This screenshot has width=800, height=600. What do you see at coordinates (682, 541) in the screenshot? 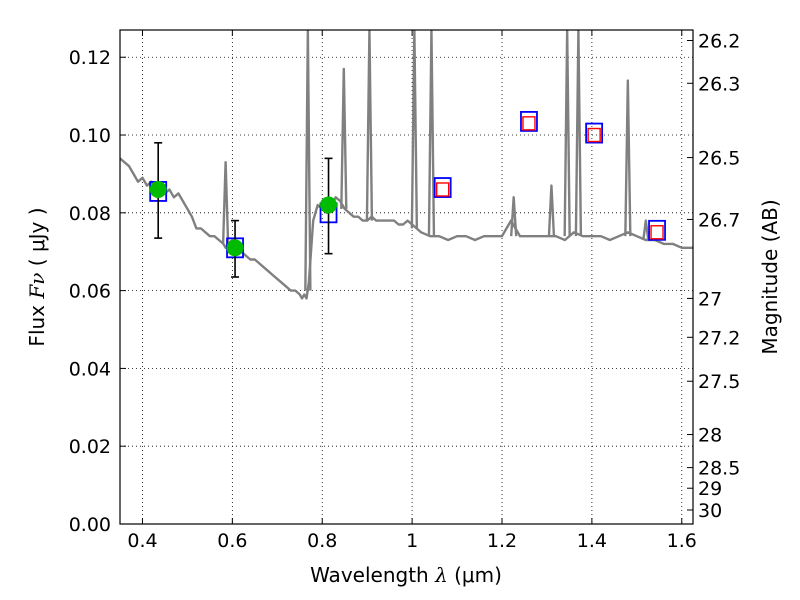
I see `x-tick-label: 1.6` at bounding box center [682, 541].